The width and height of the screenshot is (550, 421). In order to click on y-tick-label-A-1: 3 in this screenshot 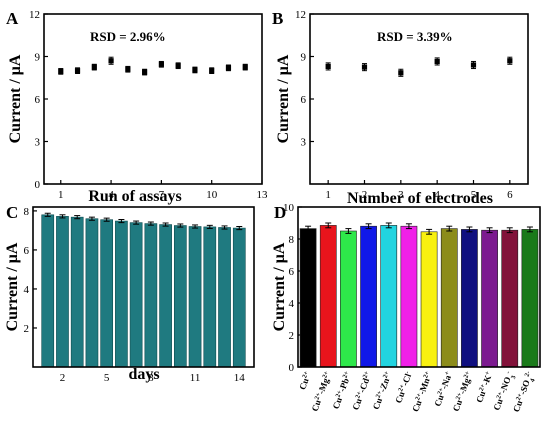, I will do `click(38, 143)`.